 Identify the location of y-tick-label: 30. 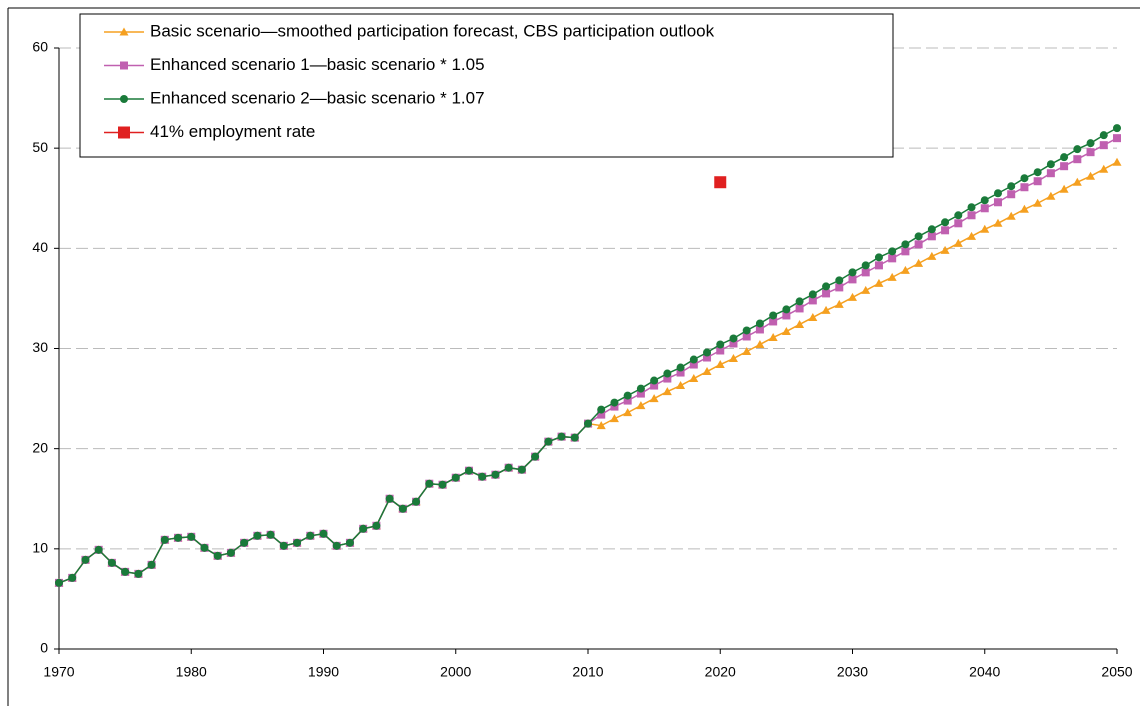
(40, 347).